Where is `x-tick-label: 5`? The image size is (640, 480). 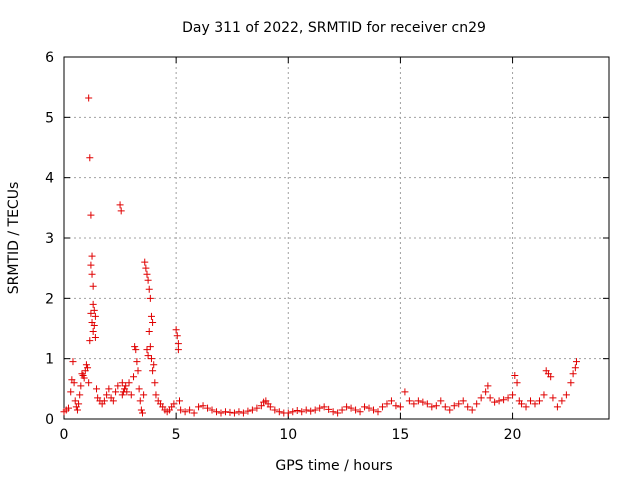
x-tick-label: 5 is located at coordinates (176, 435).